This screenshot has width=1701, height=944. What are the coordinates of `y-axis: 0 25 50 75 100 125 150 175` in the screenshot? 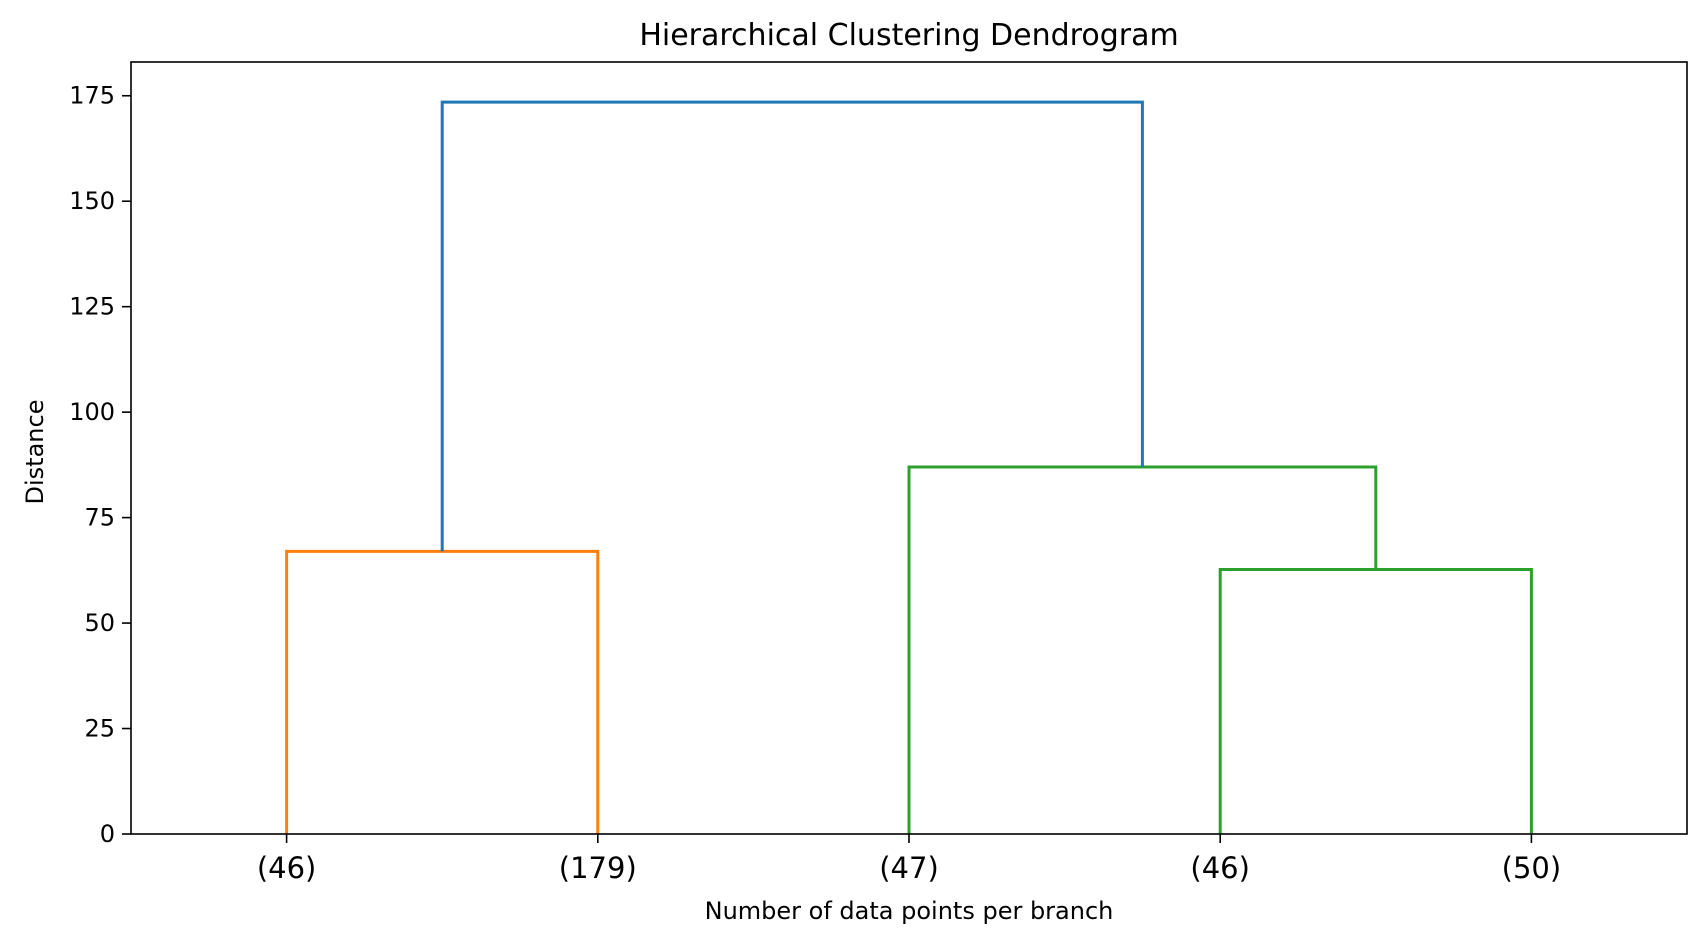 It's located at (100, 465).